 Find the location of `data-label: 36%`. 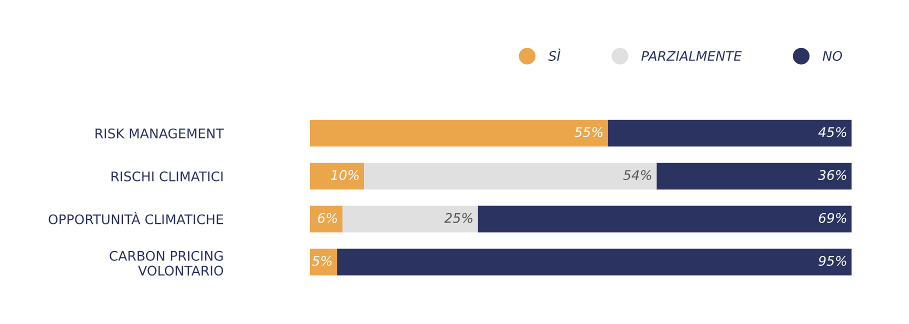

data-label: 36% is located at coordinates (832, 175).